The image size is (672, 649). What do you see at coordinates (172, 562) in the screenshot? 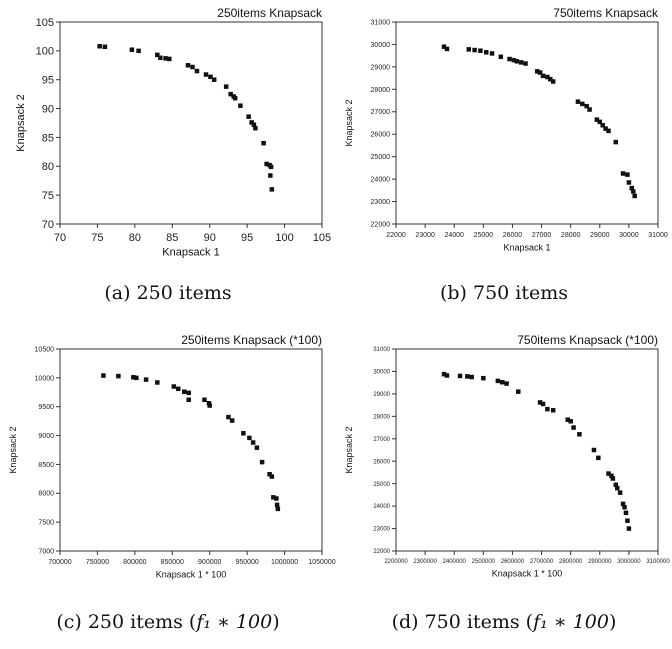
I see `x-tick-label: 850000` at bounding box center [172, 562].